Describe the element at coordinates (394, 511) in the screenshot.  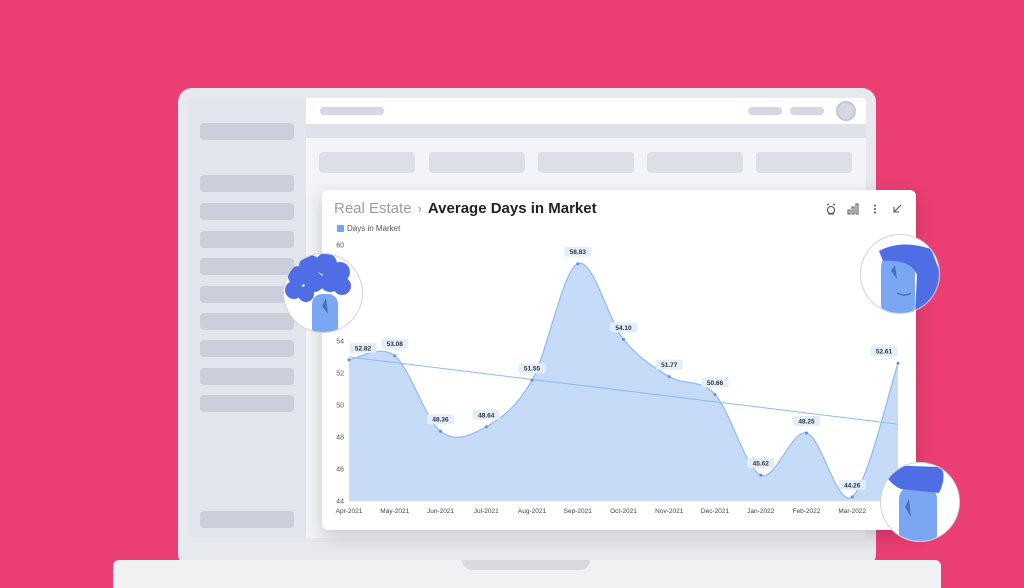
I see `x-tick-label: May-2021` at that location.